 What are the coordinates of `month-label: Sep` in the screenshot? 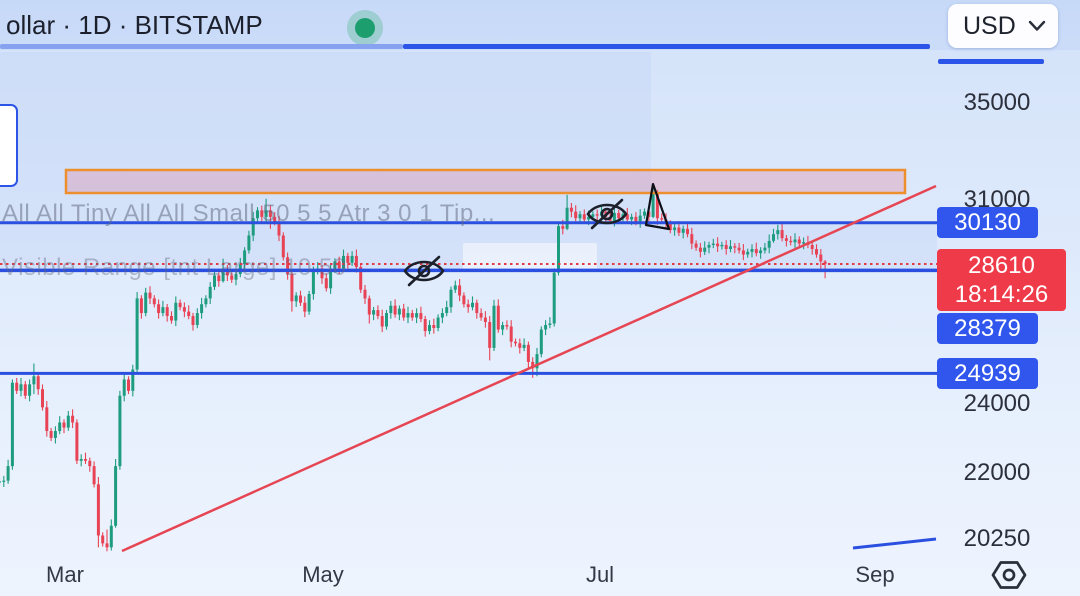 It's located at (875, 574).